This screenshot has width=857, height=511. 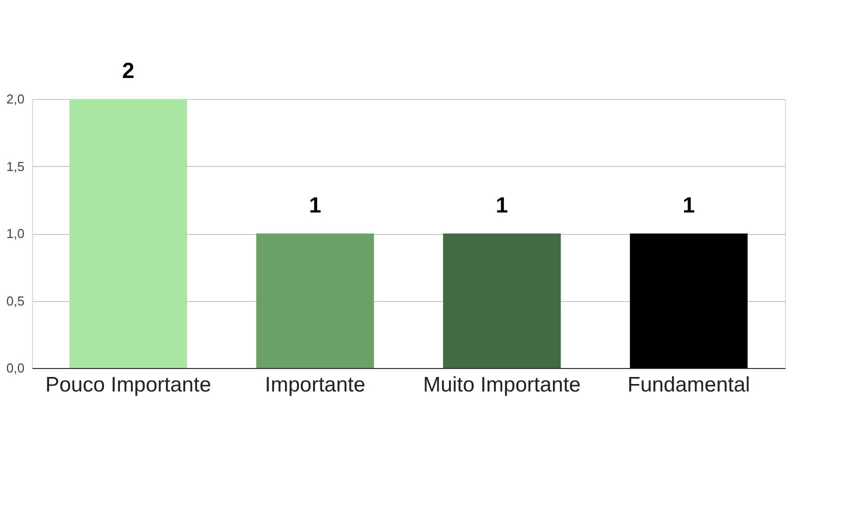 I want to click on x-tick-label: Pouco Importante, so click(x=128, y=385).